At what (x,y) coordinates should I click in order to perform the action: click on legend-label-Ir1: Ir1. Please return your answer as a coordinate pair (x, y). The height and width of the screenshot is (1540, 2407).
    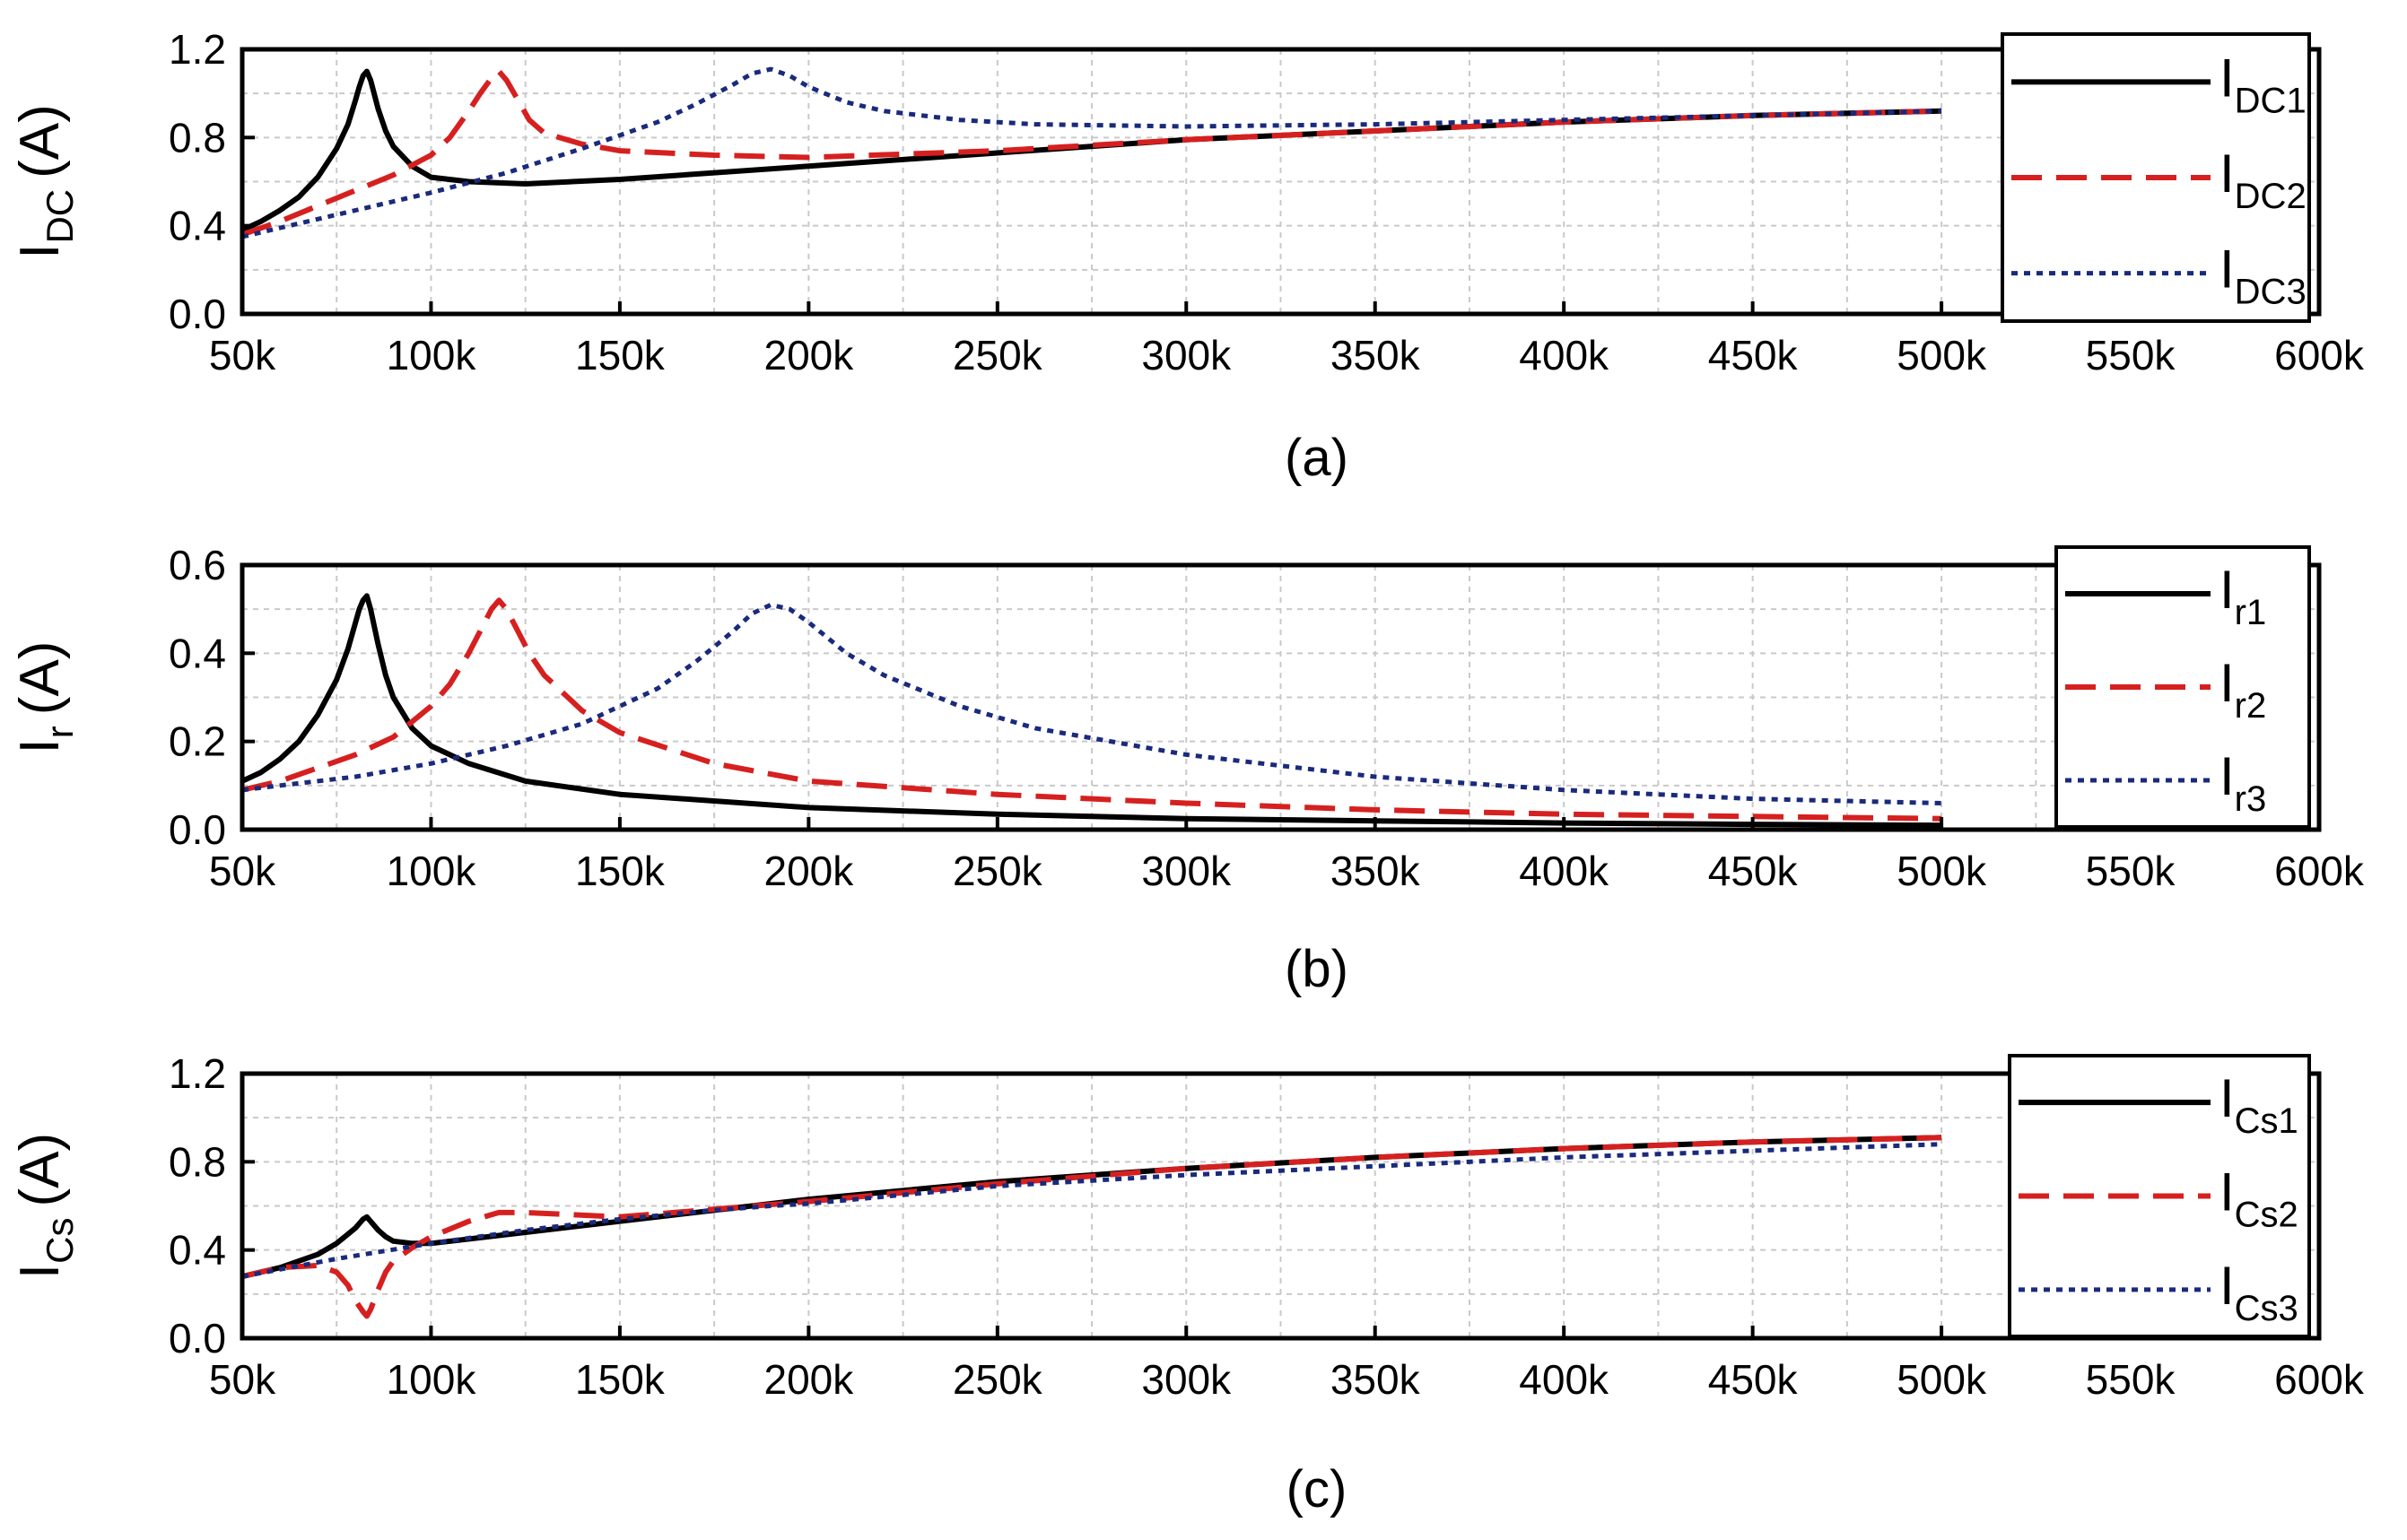
    Looking at the image, I should click on (2243, 596).